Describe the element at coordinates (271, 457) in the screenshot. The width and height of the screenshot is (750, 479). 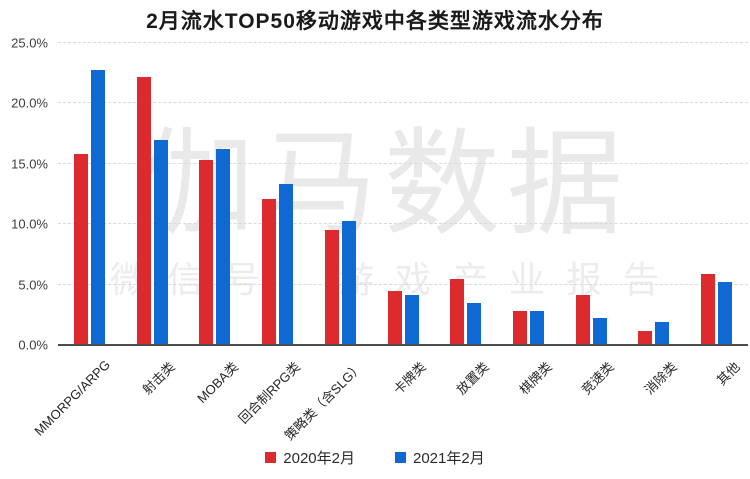
I see `legend-swatch-red` at that location.